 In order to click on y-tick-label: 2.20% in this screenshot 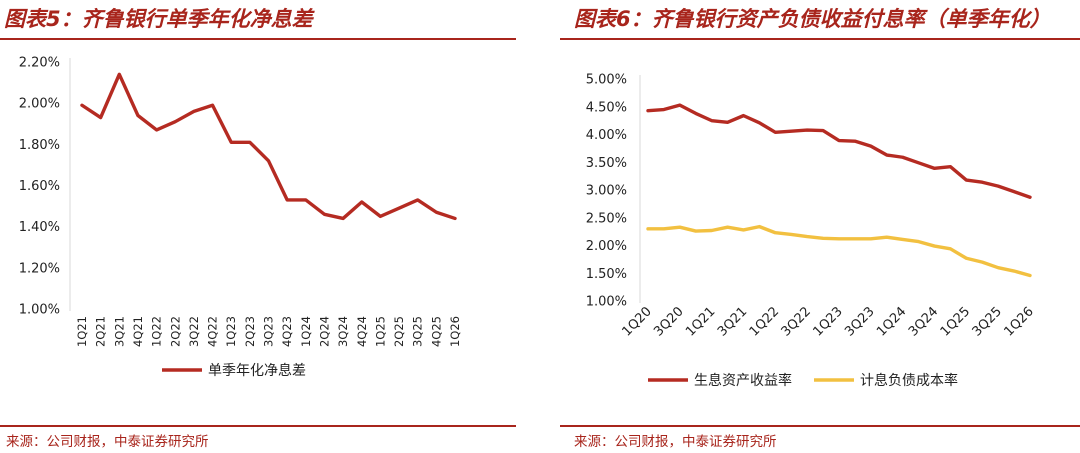, I will do `click(39, 63)`.